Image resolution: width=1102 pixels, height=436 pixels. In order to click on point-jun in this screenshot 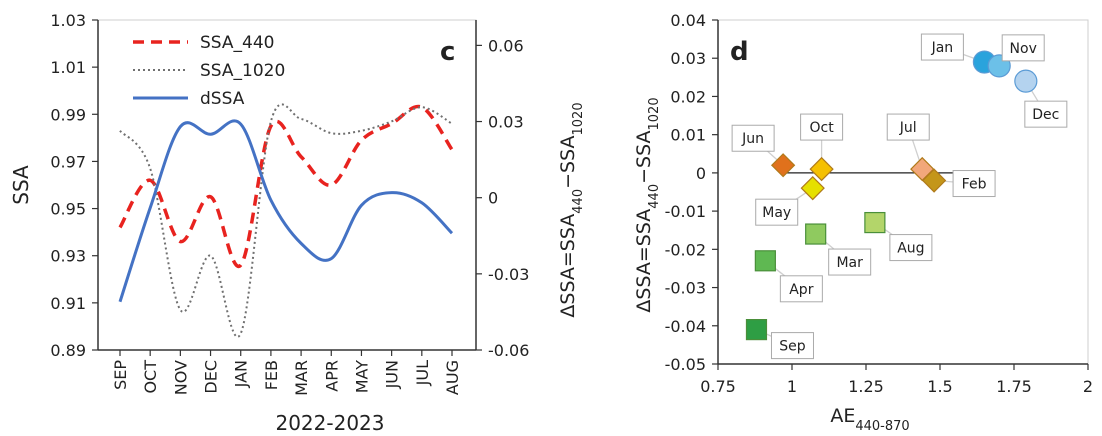, I will do `click(783, 165)`.